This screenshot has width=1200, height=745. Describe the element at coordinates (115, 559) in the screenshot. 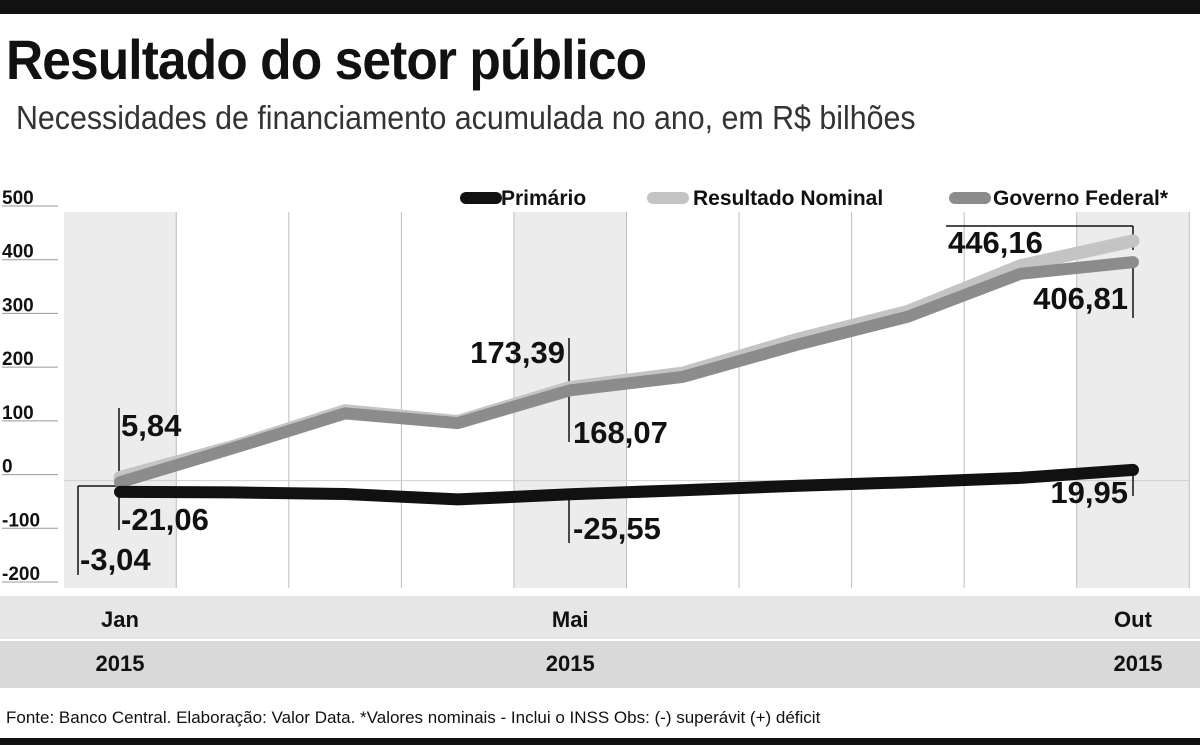

I see `data-label: -3,04` at that location.